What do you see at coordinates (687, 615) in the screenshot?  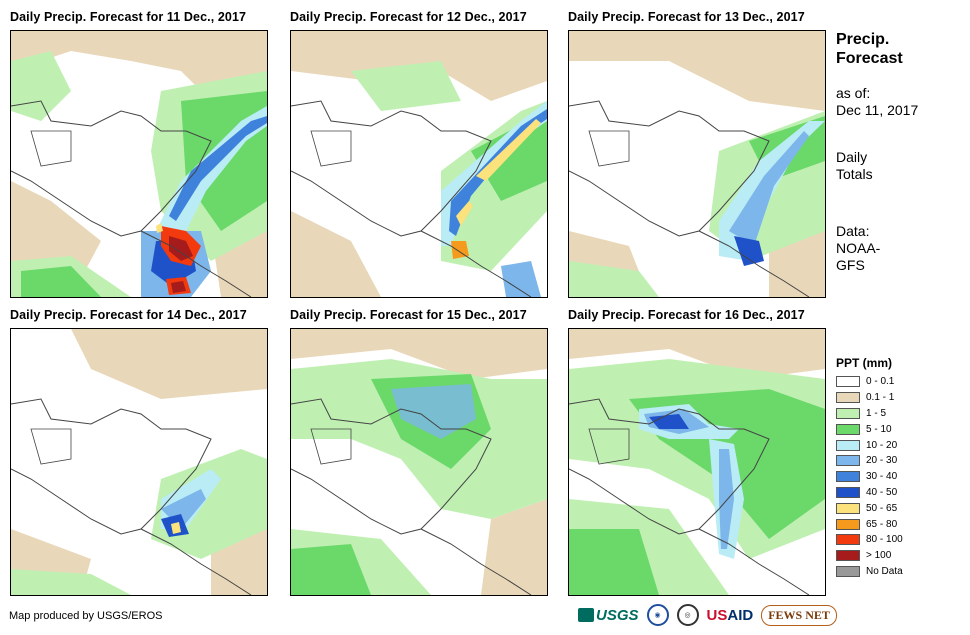 I see `nasa-logo: ◎` at bounding box center [687, 615].